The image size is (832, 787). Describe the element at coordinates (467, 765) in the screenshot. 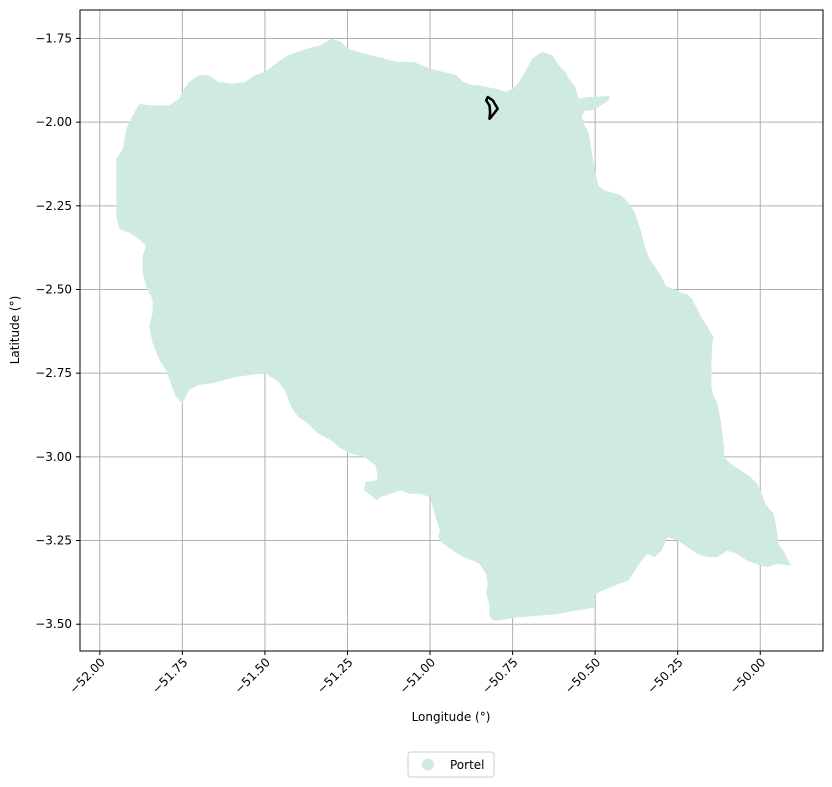

I see `legend-label: Portel` at that location.